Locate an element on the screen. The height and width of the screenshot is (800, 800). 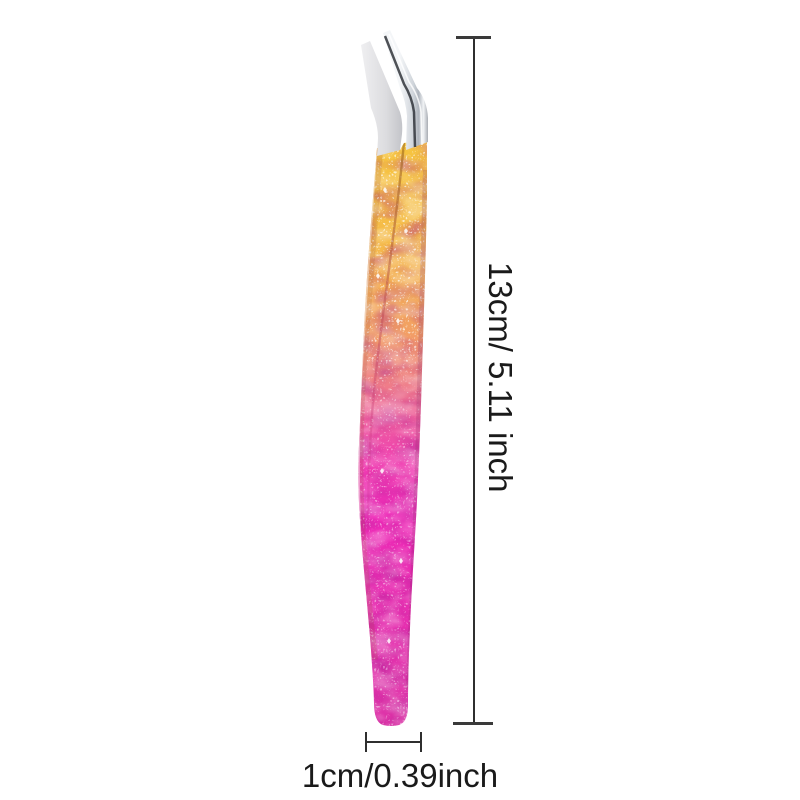
width-dimension-line is located at coordinates (393, 742).